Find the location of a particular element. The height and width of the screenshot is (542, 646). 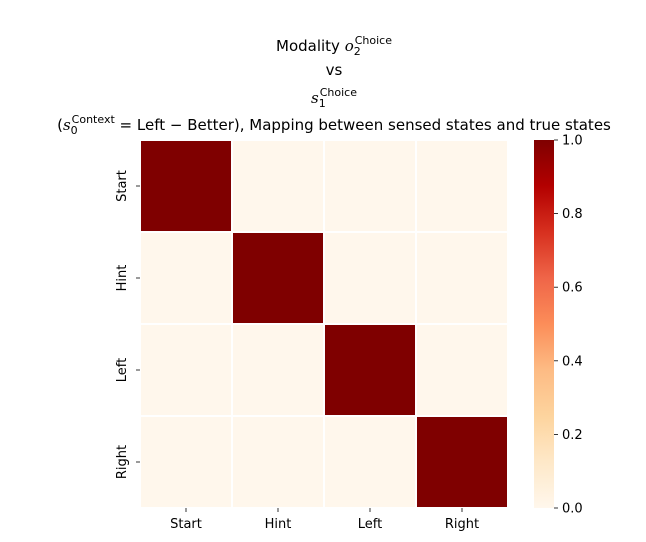

x-tick-label-hint: Hint is located at coordinates (278, 524).